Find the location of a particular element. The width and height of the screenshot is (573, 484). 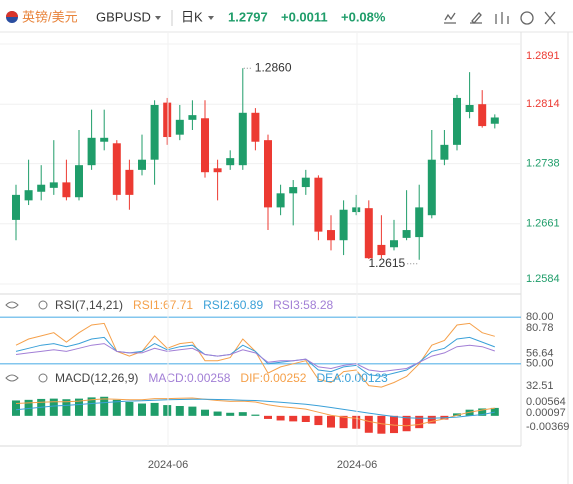

legend-entry: DIF:0.00252 is located at coordinates (273, 378).